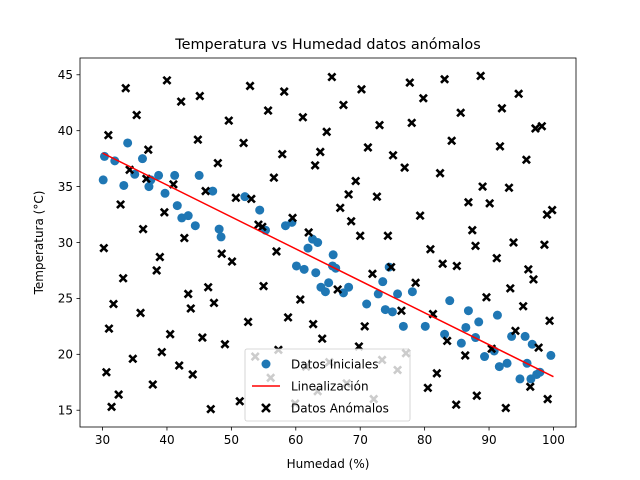 This screenshot has width=640, height=480. I want to click on y-tick-label: 15, so click(65, 411).